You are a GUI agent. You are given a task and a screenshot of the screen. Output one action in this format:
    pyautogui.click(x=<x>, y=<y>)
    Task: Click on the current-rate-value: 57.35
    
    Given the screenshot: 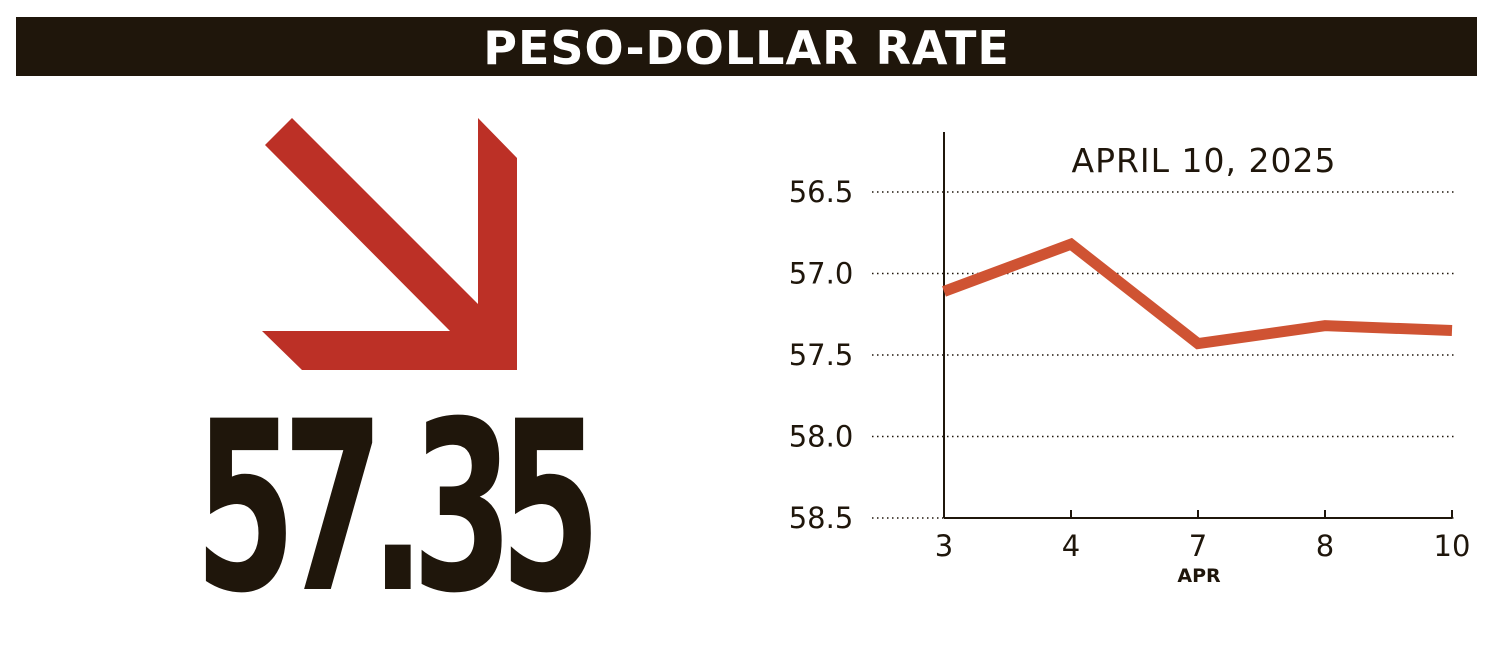 What is the action you would take?
    pyautogui.click(x=397, y=508)
    